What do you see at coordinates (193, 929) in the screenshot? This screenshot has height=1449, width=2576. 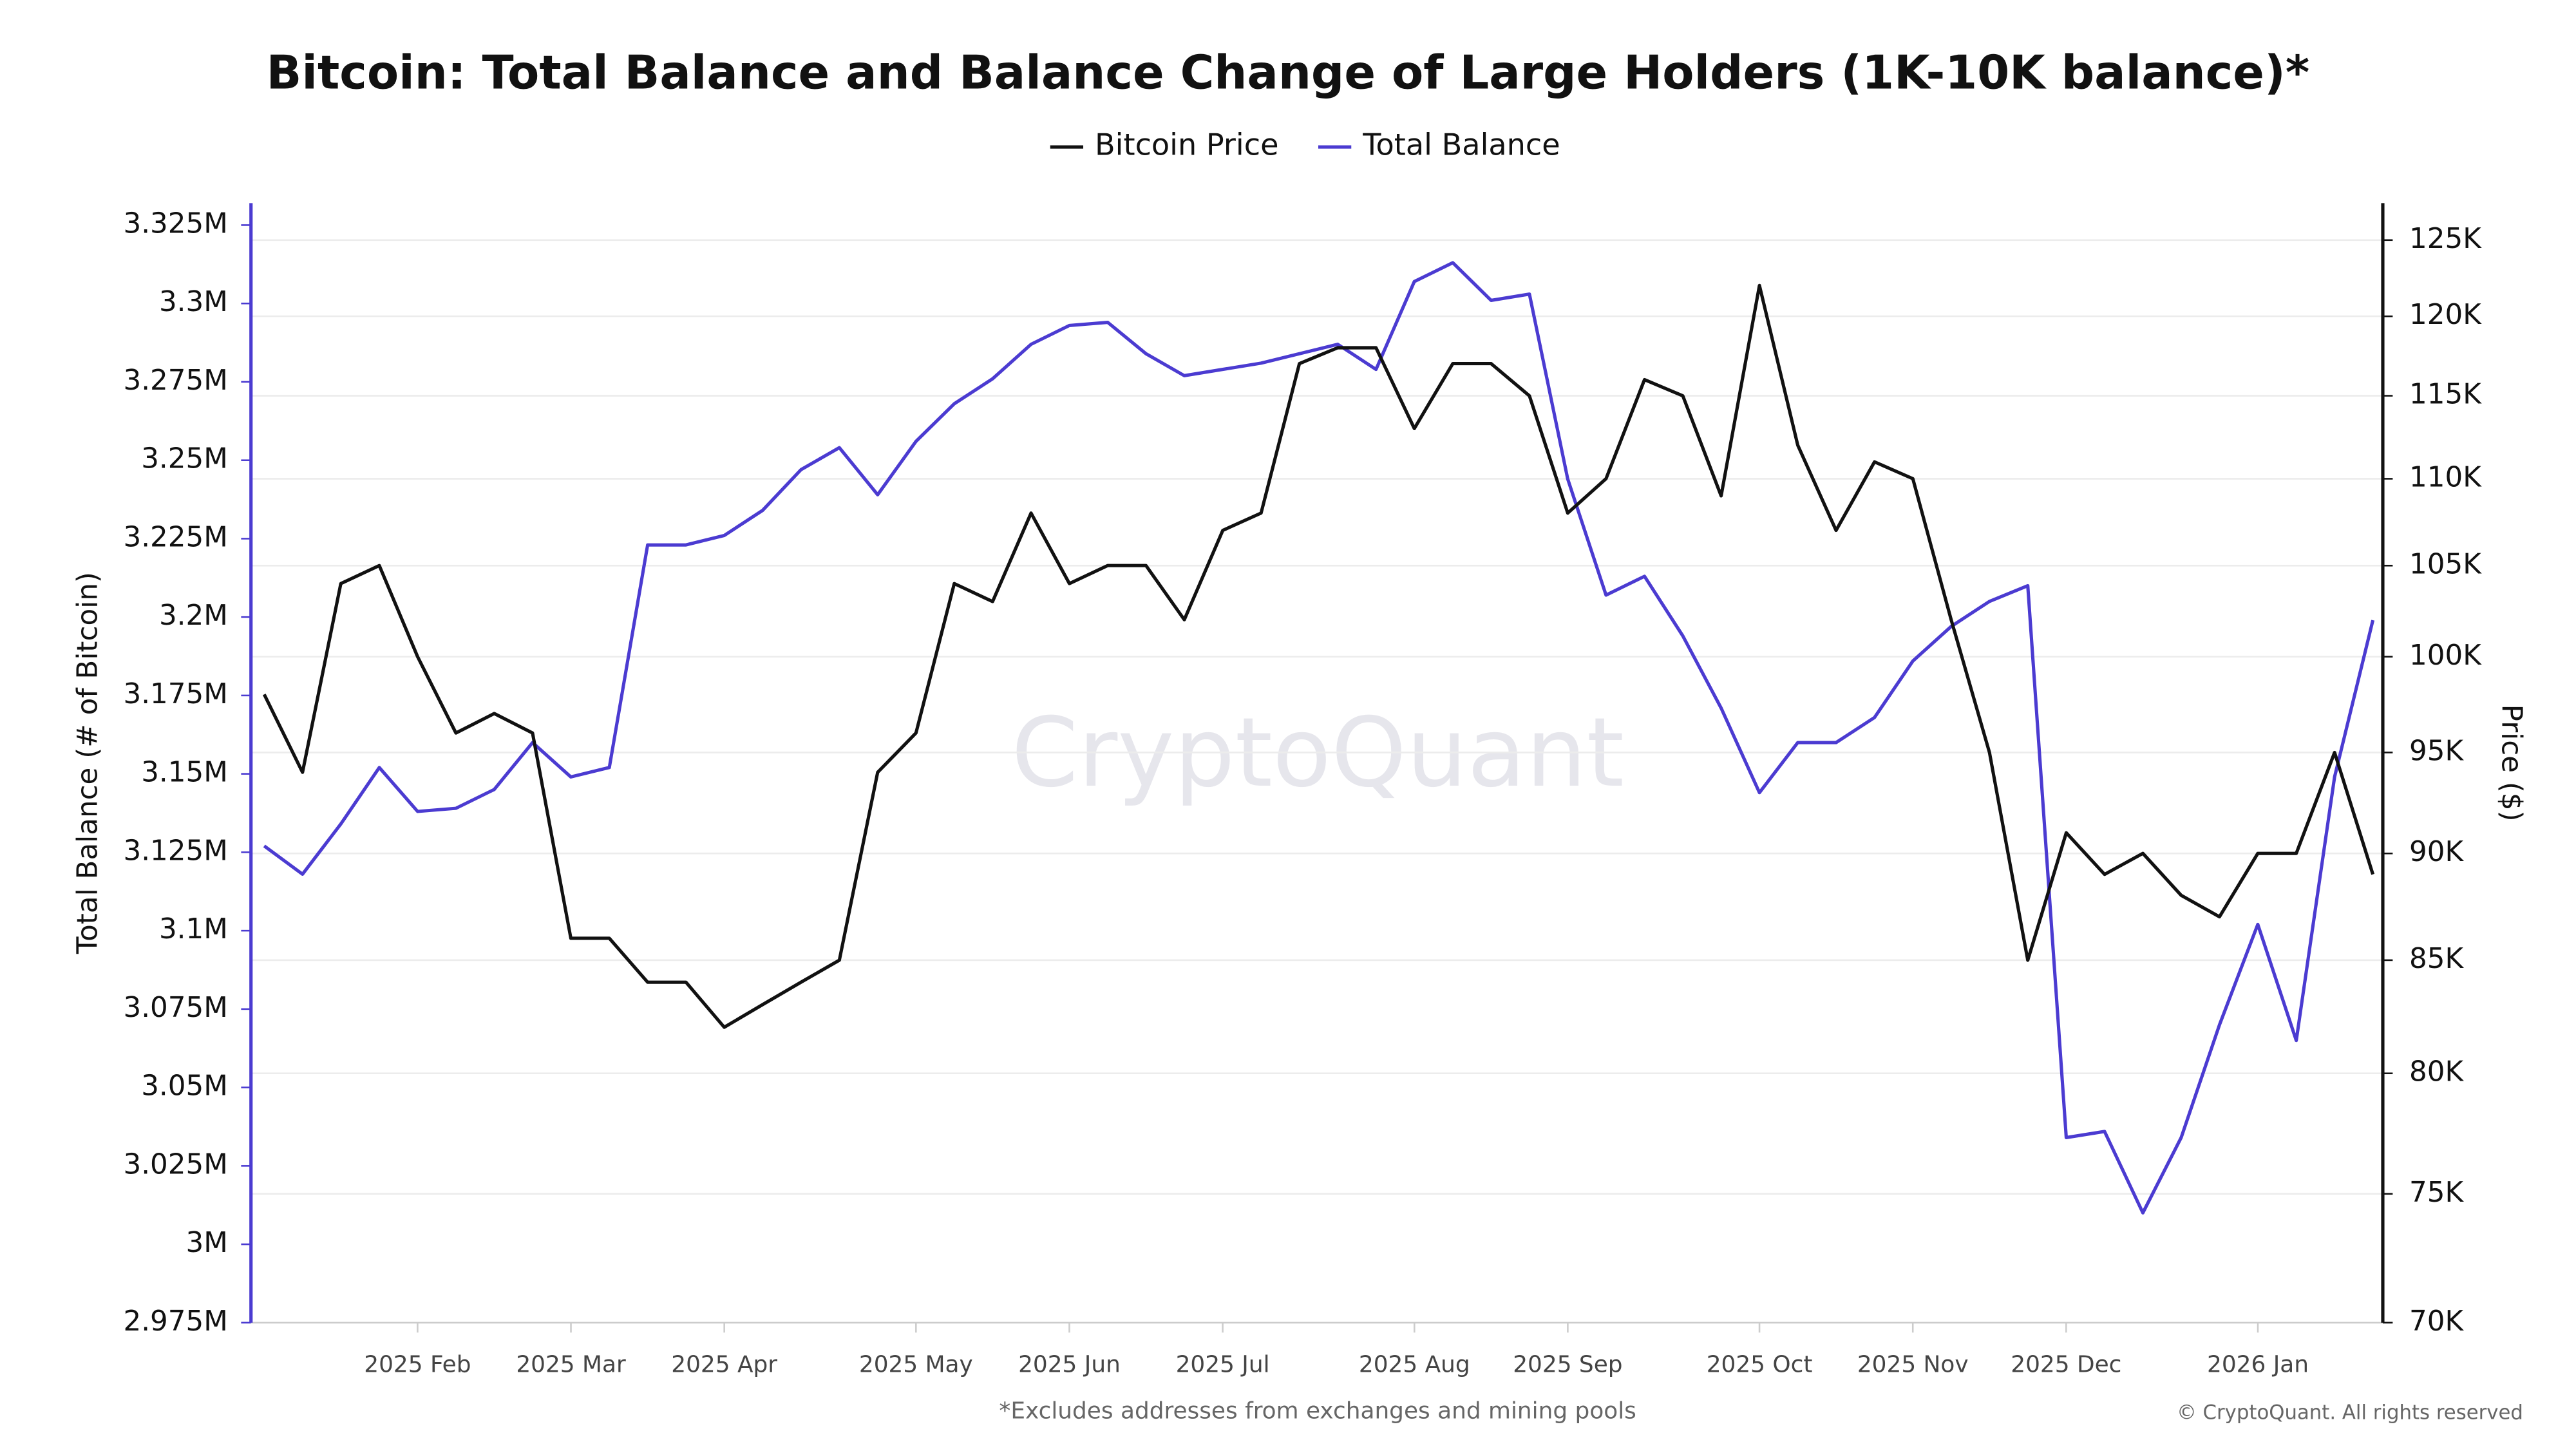 I see `y-tick-label: 3.1M` at bounding box center [193, 929].